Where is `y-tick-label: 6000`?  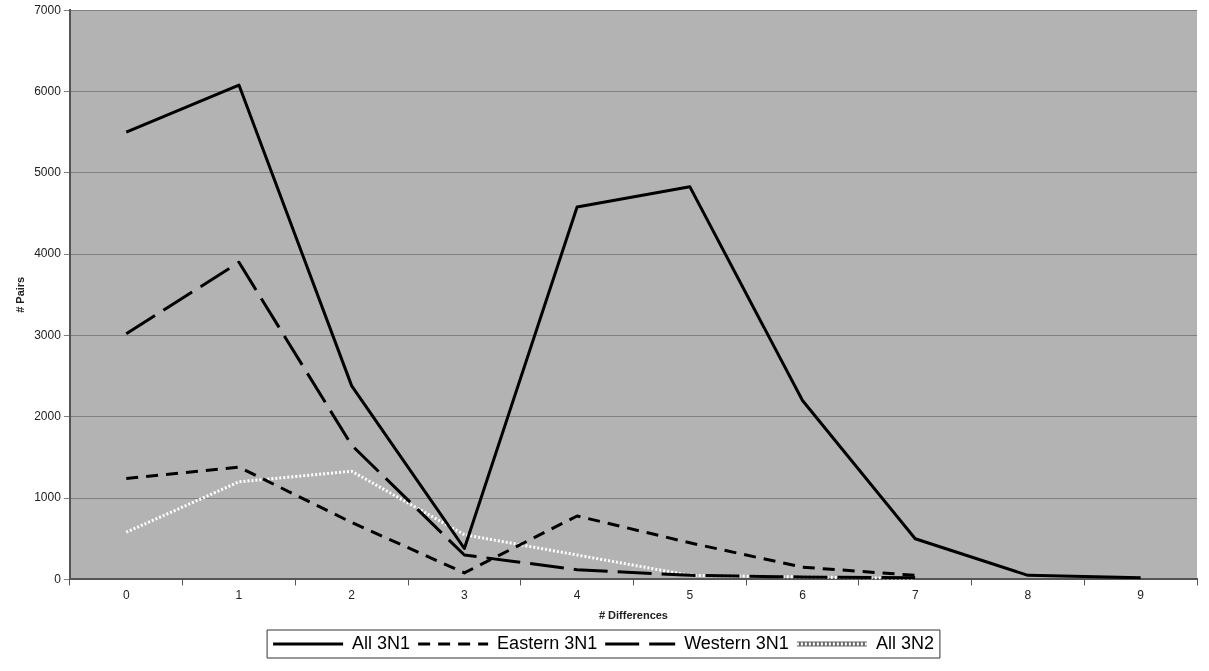 y-tick-label: 6000 is located at coordinates (48, 90).